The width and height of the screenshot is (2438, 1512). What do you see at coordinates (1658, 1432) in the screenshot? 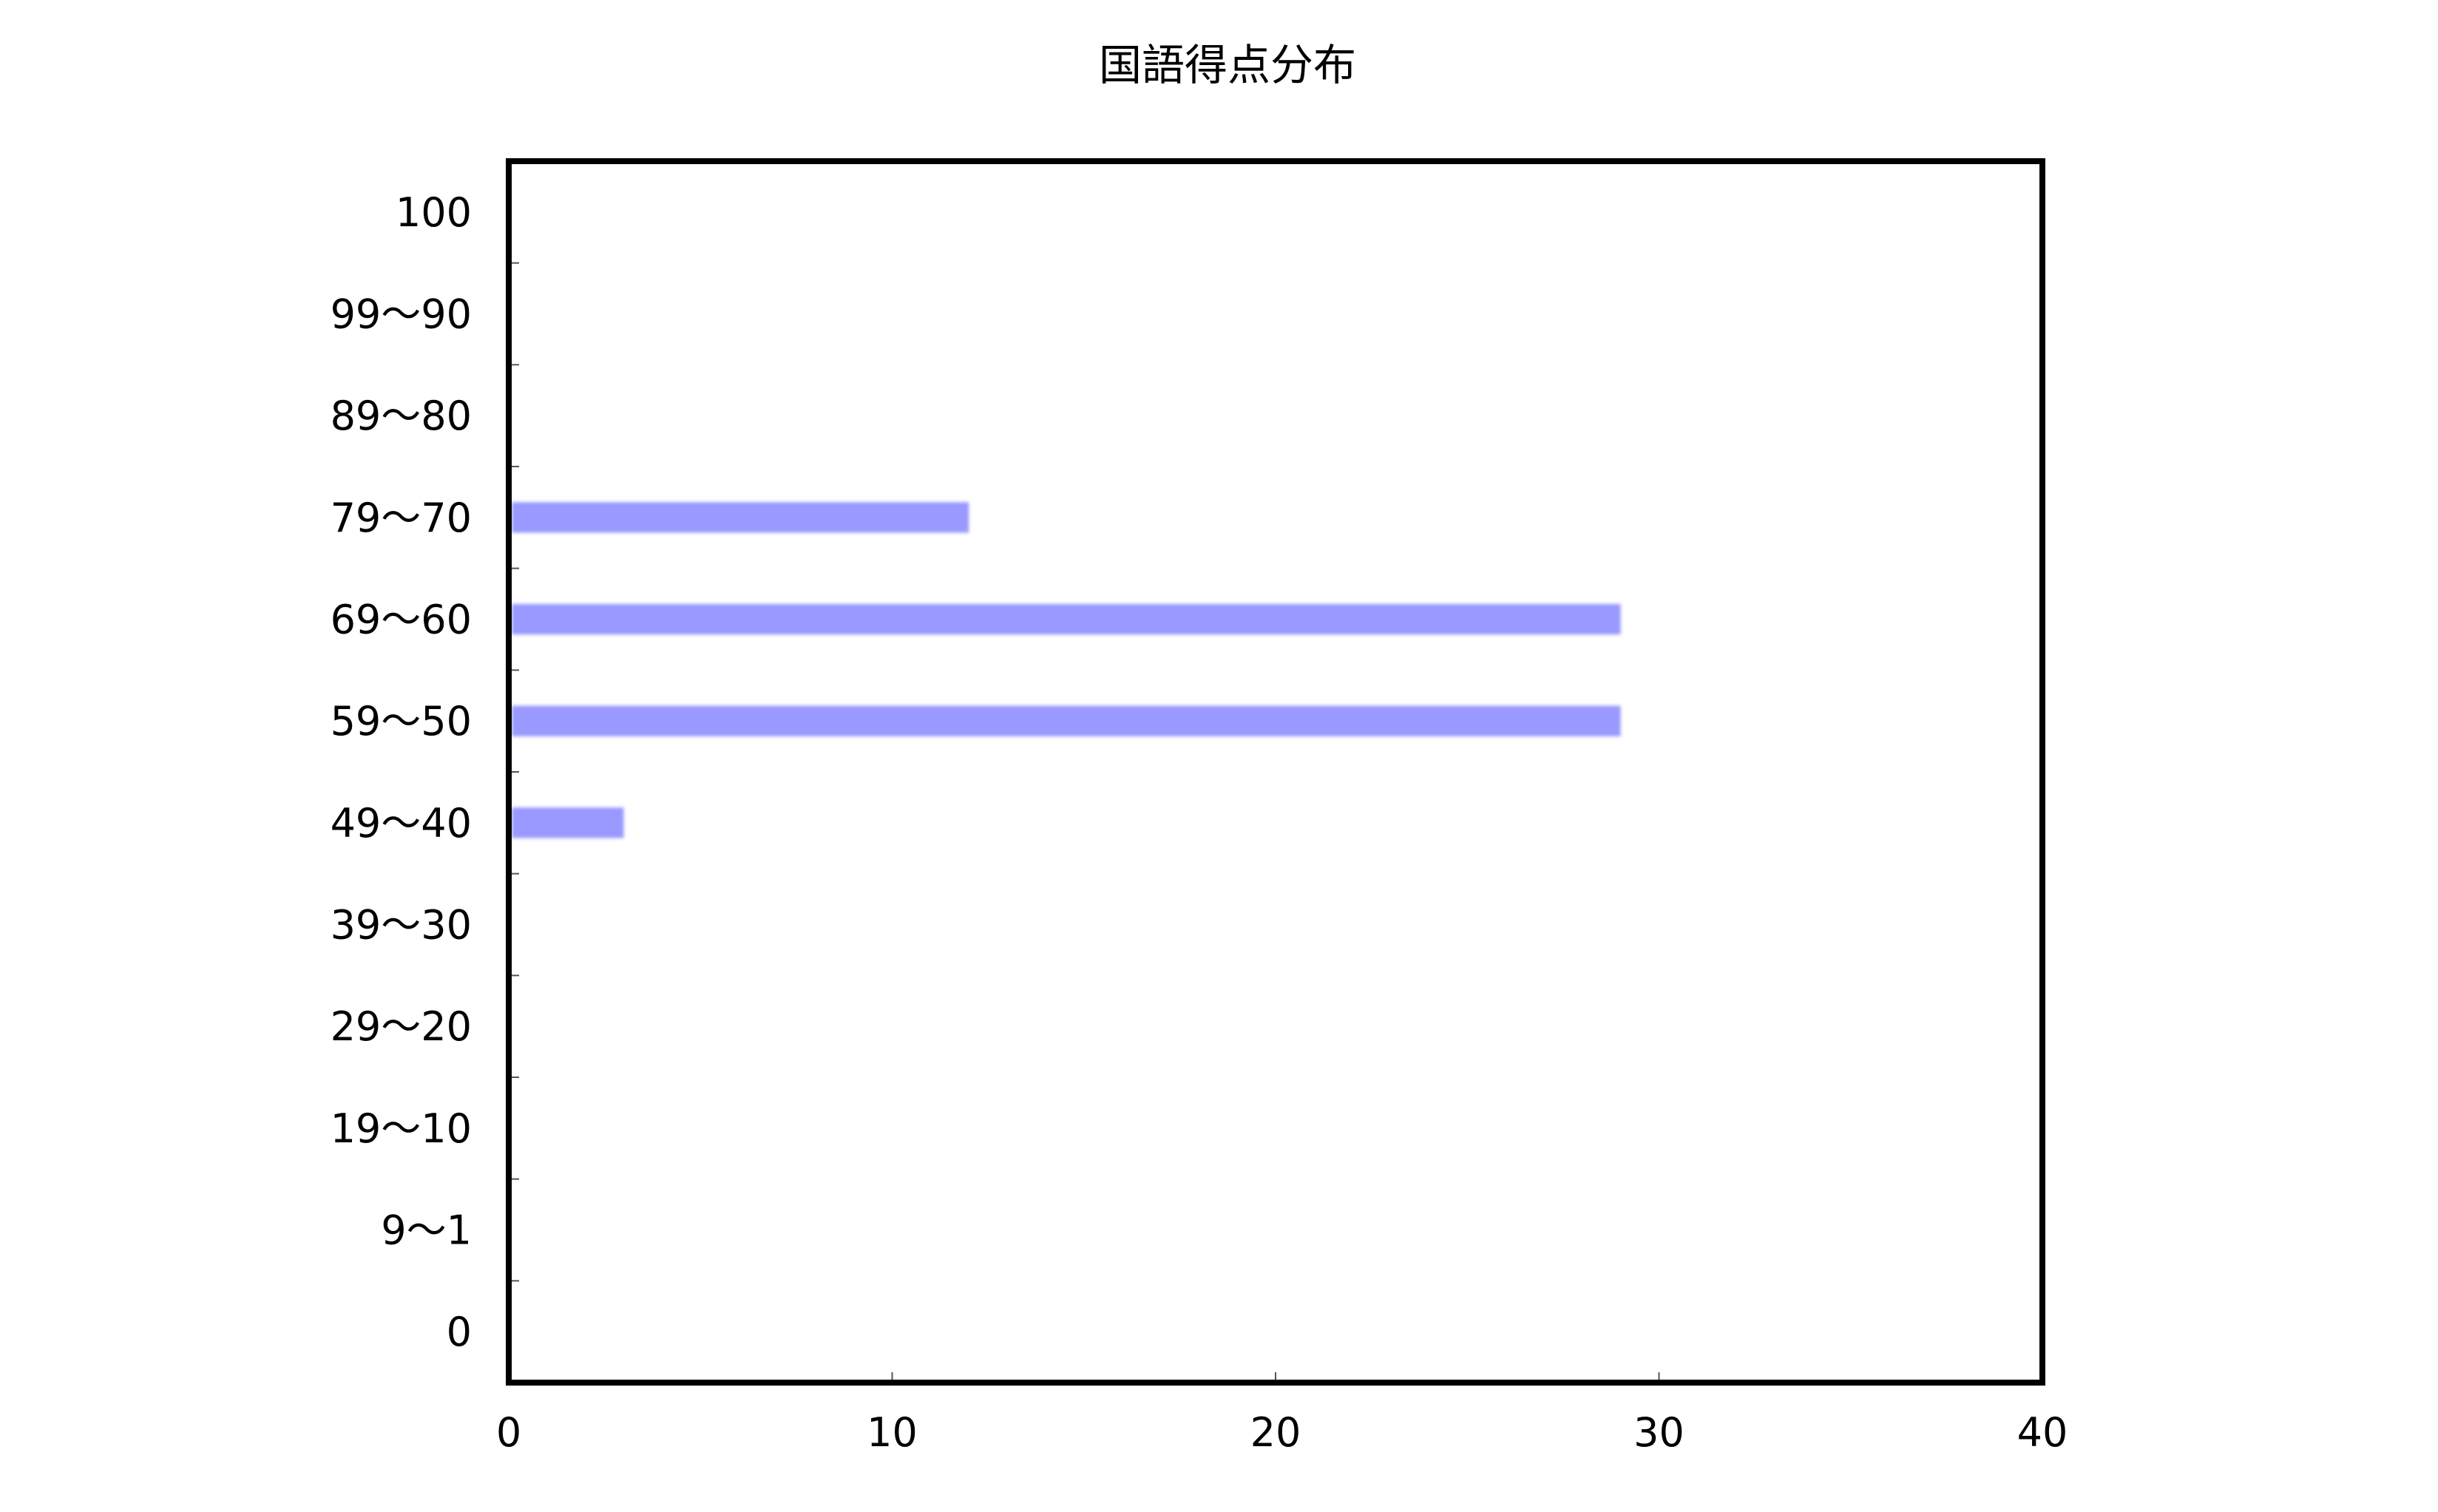
I see `x-tick-label: 30` at bounding box center [1658, 1432].